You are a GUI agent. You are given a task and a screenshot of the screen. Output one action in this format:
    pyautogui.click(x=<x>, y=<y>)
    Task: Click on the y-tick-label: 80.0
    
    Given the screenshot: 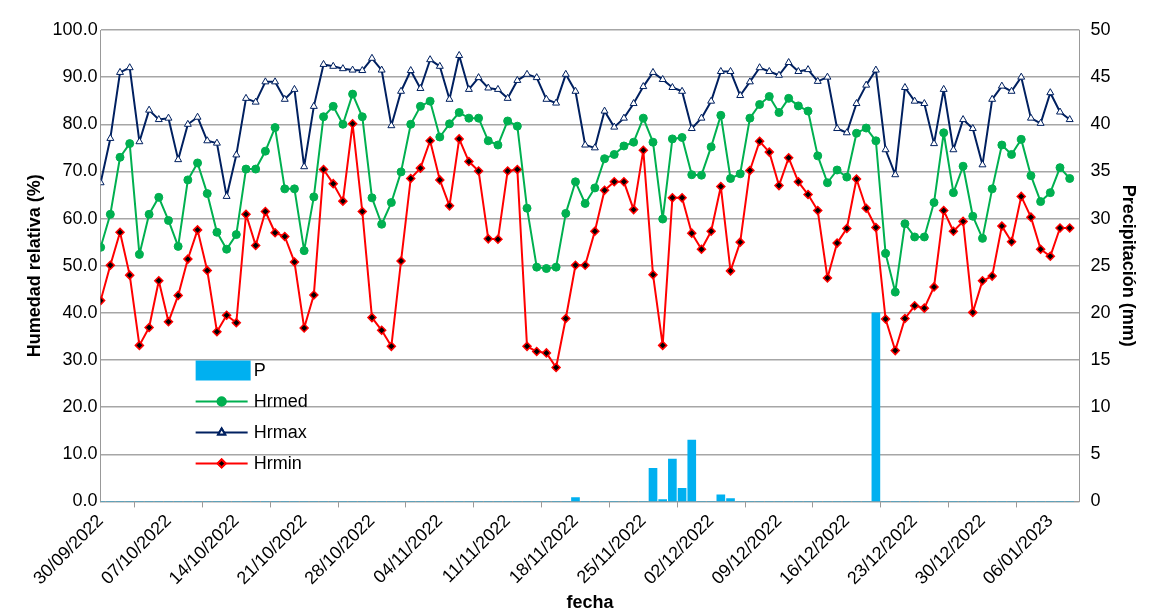 What is the action you would take?
    pyautogui.click(x=80, y=123)
    